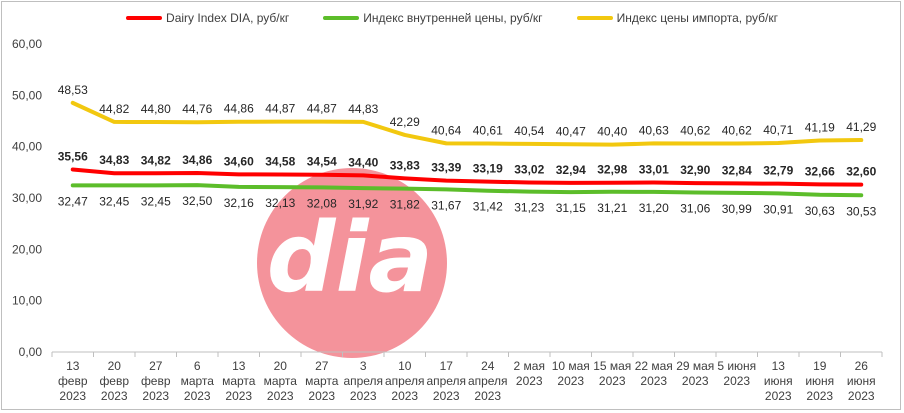  I want to click on data-label-series-0: 34,83, so click(114, 160).